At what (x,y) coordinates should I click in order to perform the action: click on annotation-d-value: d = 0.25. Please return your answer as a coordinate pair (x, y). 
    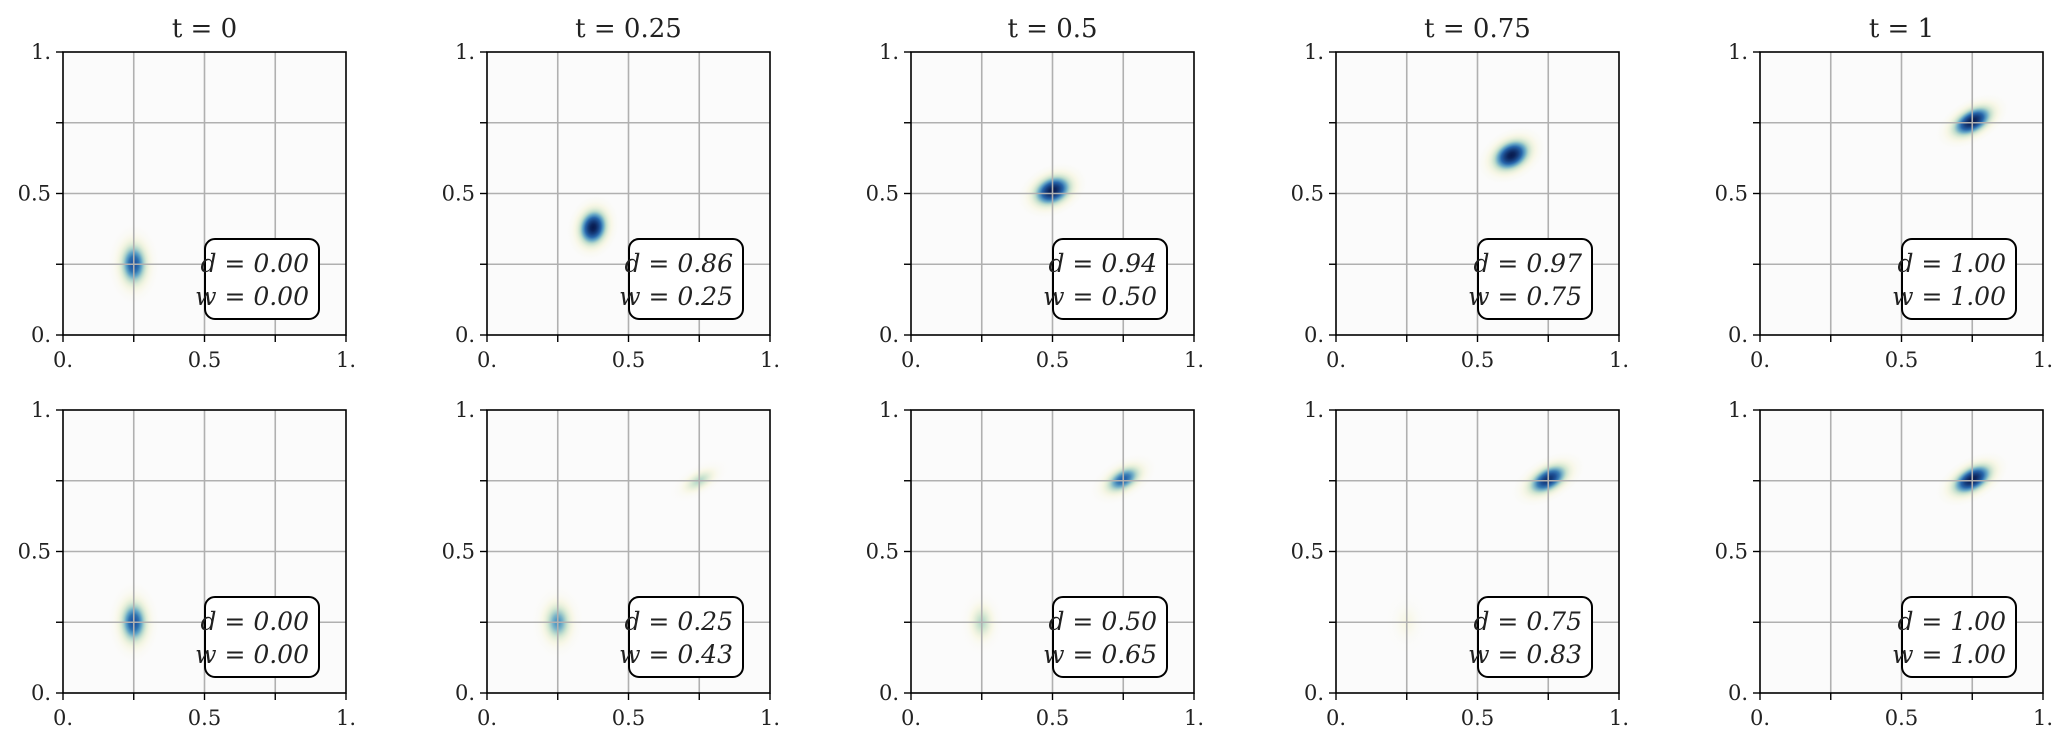
    Looking at the image, I should click on (678, 621).